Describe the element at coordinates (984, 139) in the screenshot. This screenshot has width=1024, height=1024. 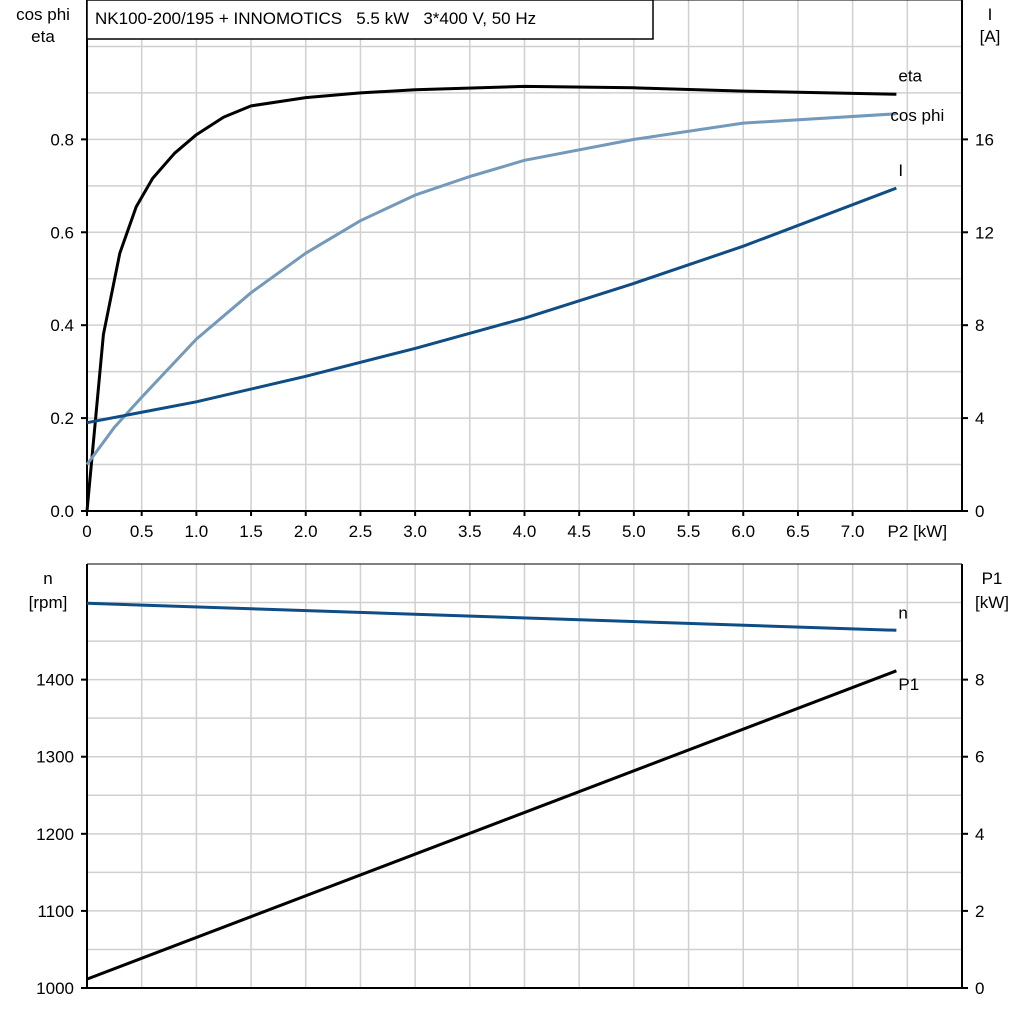
I see `y-tick-label-right: 16` at that location.